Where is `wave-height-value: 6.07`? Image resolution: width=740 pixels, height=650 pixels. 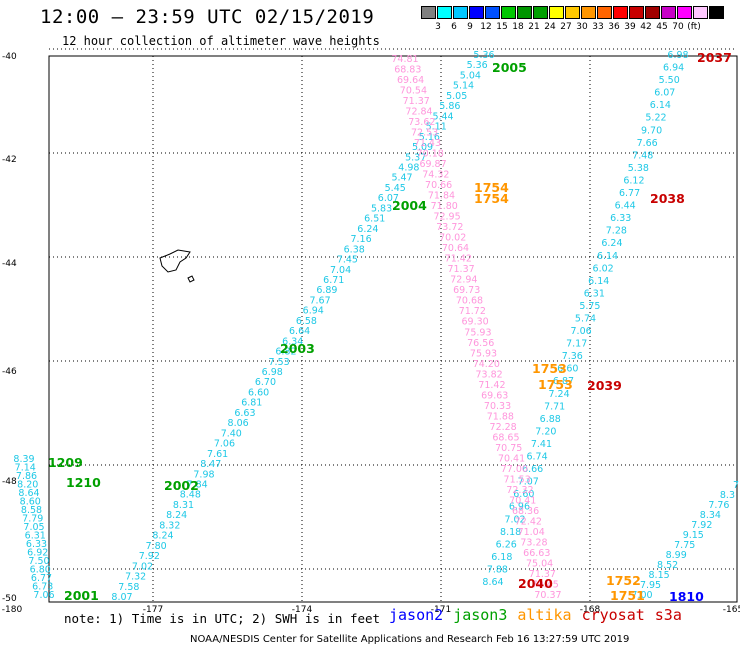
wave-height-value: 6.07 is located at coordinates (388, 198).